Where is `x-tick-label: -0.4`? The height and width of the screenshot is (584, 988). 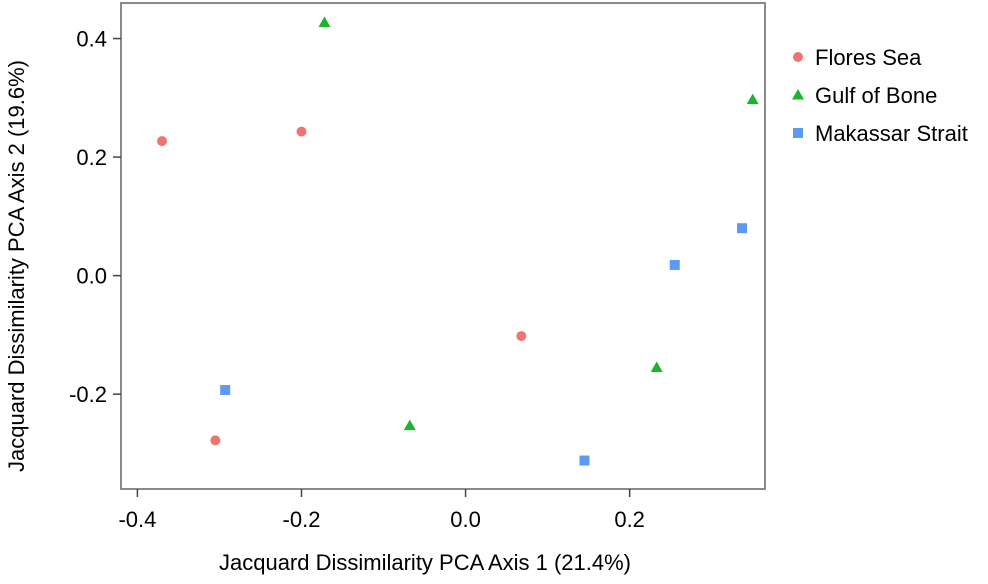
x-tick-label: -0.4 is located at coordinates (137, 519).